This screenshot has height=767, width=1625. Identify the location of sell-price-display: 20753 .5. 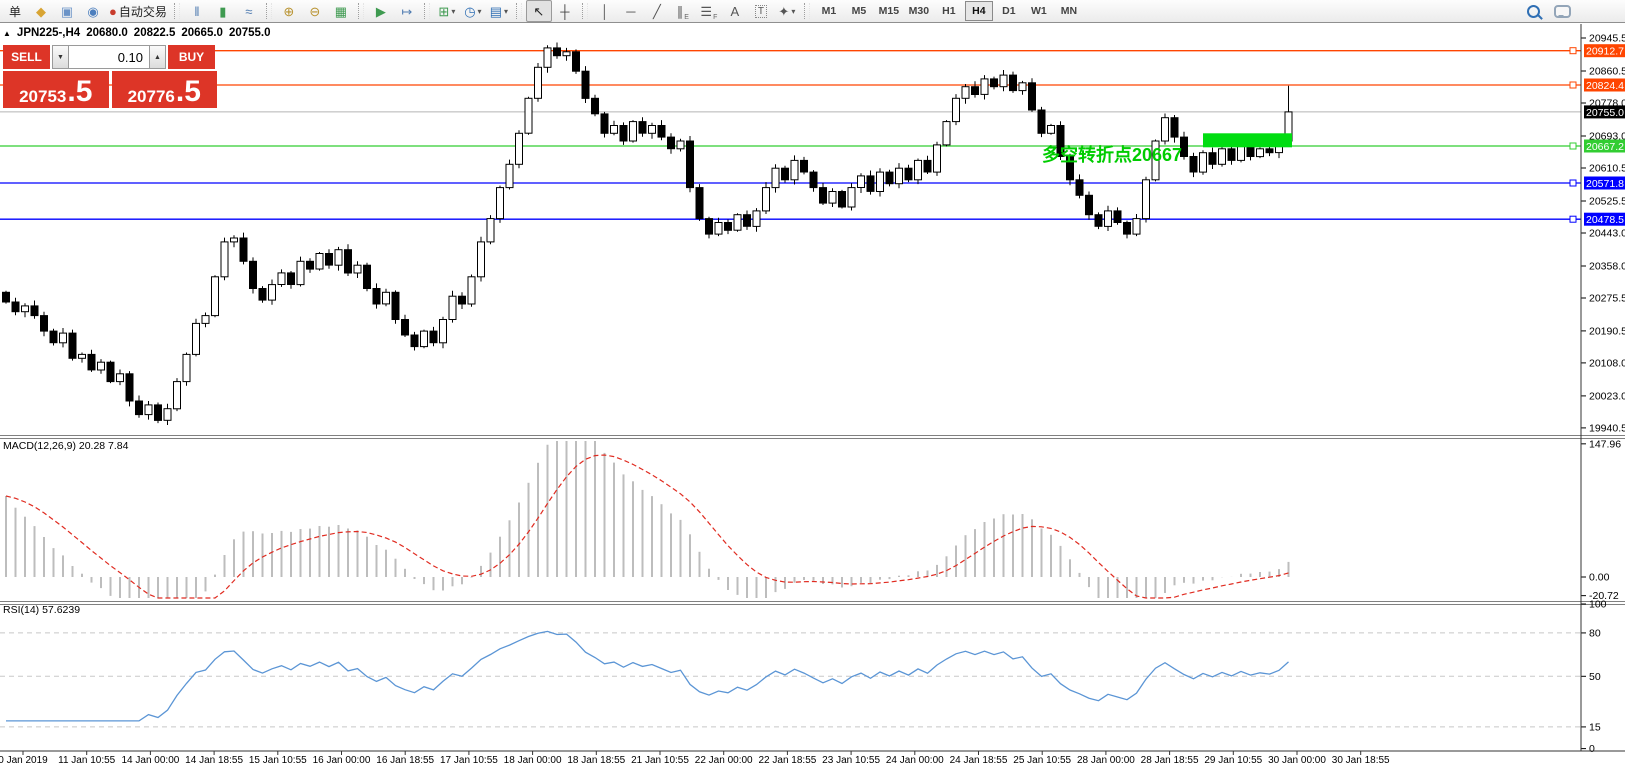
(56, 89).